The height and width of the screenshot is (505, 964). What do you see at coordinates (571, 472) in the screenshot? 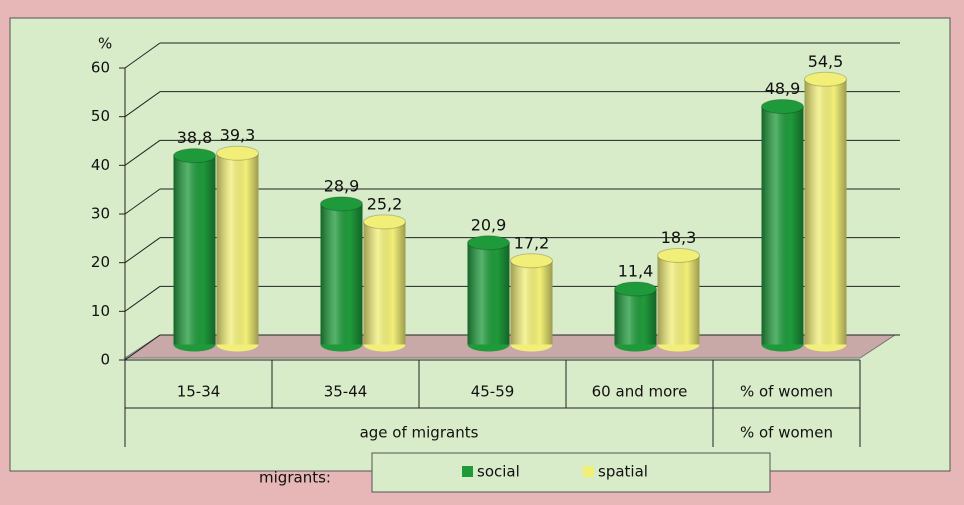
I see `legend-box` at bounding box center [571, 472].